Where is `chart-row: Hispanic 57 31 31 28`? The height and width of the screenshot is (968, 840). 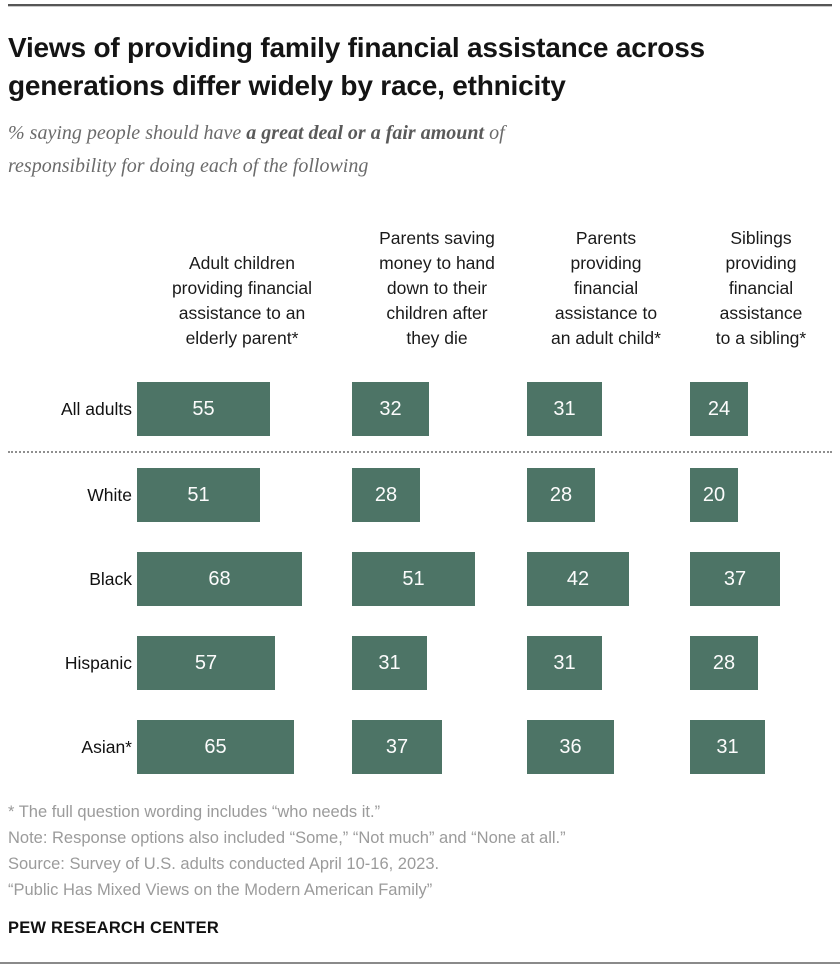 chart-row: Hispanic 57 31 31 28 is located at coordinates (420, 663).